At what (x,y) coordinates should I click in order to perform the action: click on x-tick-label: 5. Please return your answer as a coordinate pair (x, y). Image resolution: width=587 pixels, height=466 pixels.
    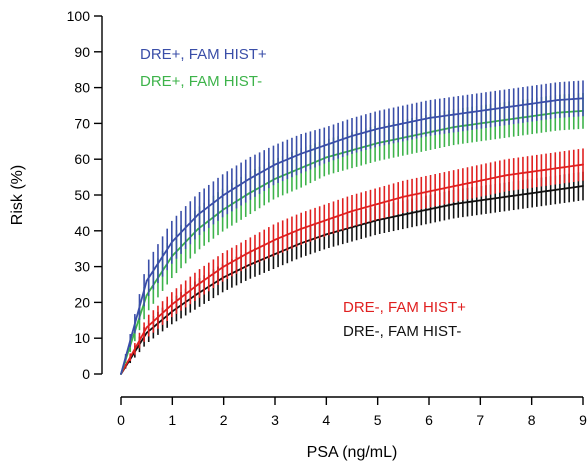
    Looking at the image, I should click on (378, 420).